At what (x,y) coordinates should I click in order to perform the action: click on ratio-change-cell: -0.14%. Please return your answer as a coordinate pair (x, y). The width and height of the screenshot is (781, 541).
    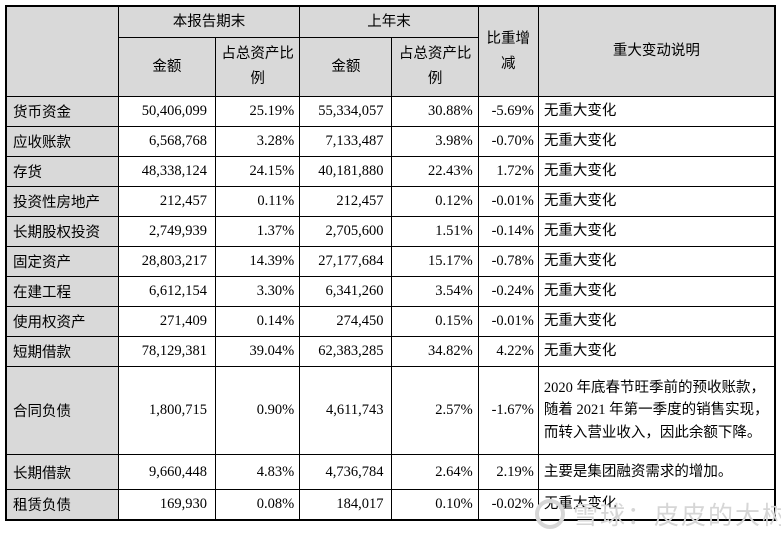
    Looking at the image, I should click on (508, 231).